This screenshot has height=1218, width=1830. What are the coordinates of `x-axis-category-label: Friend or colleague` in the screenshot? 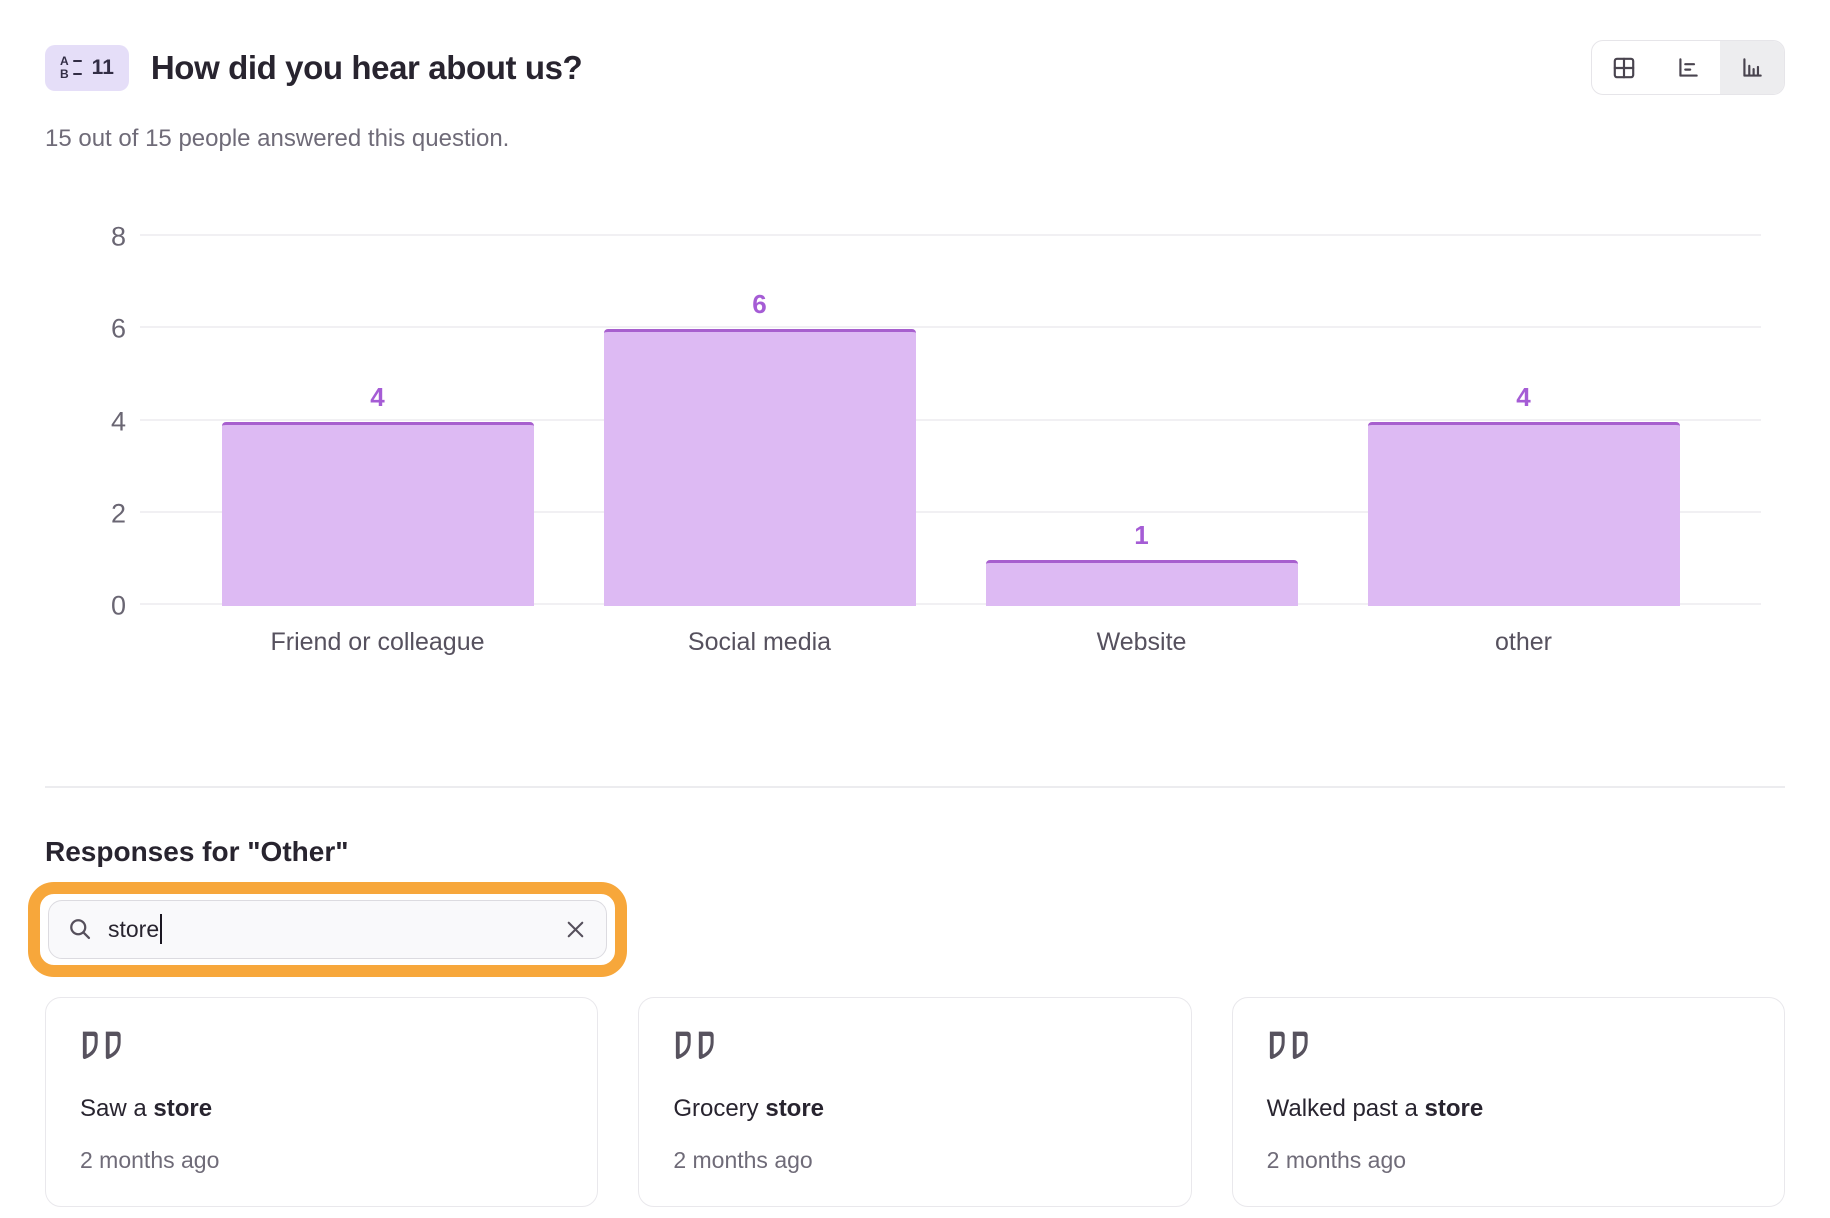 It's located at (377, 642).